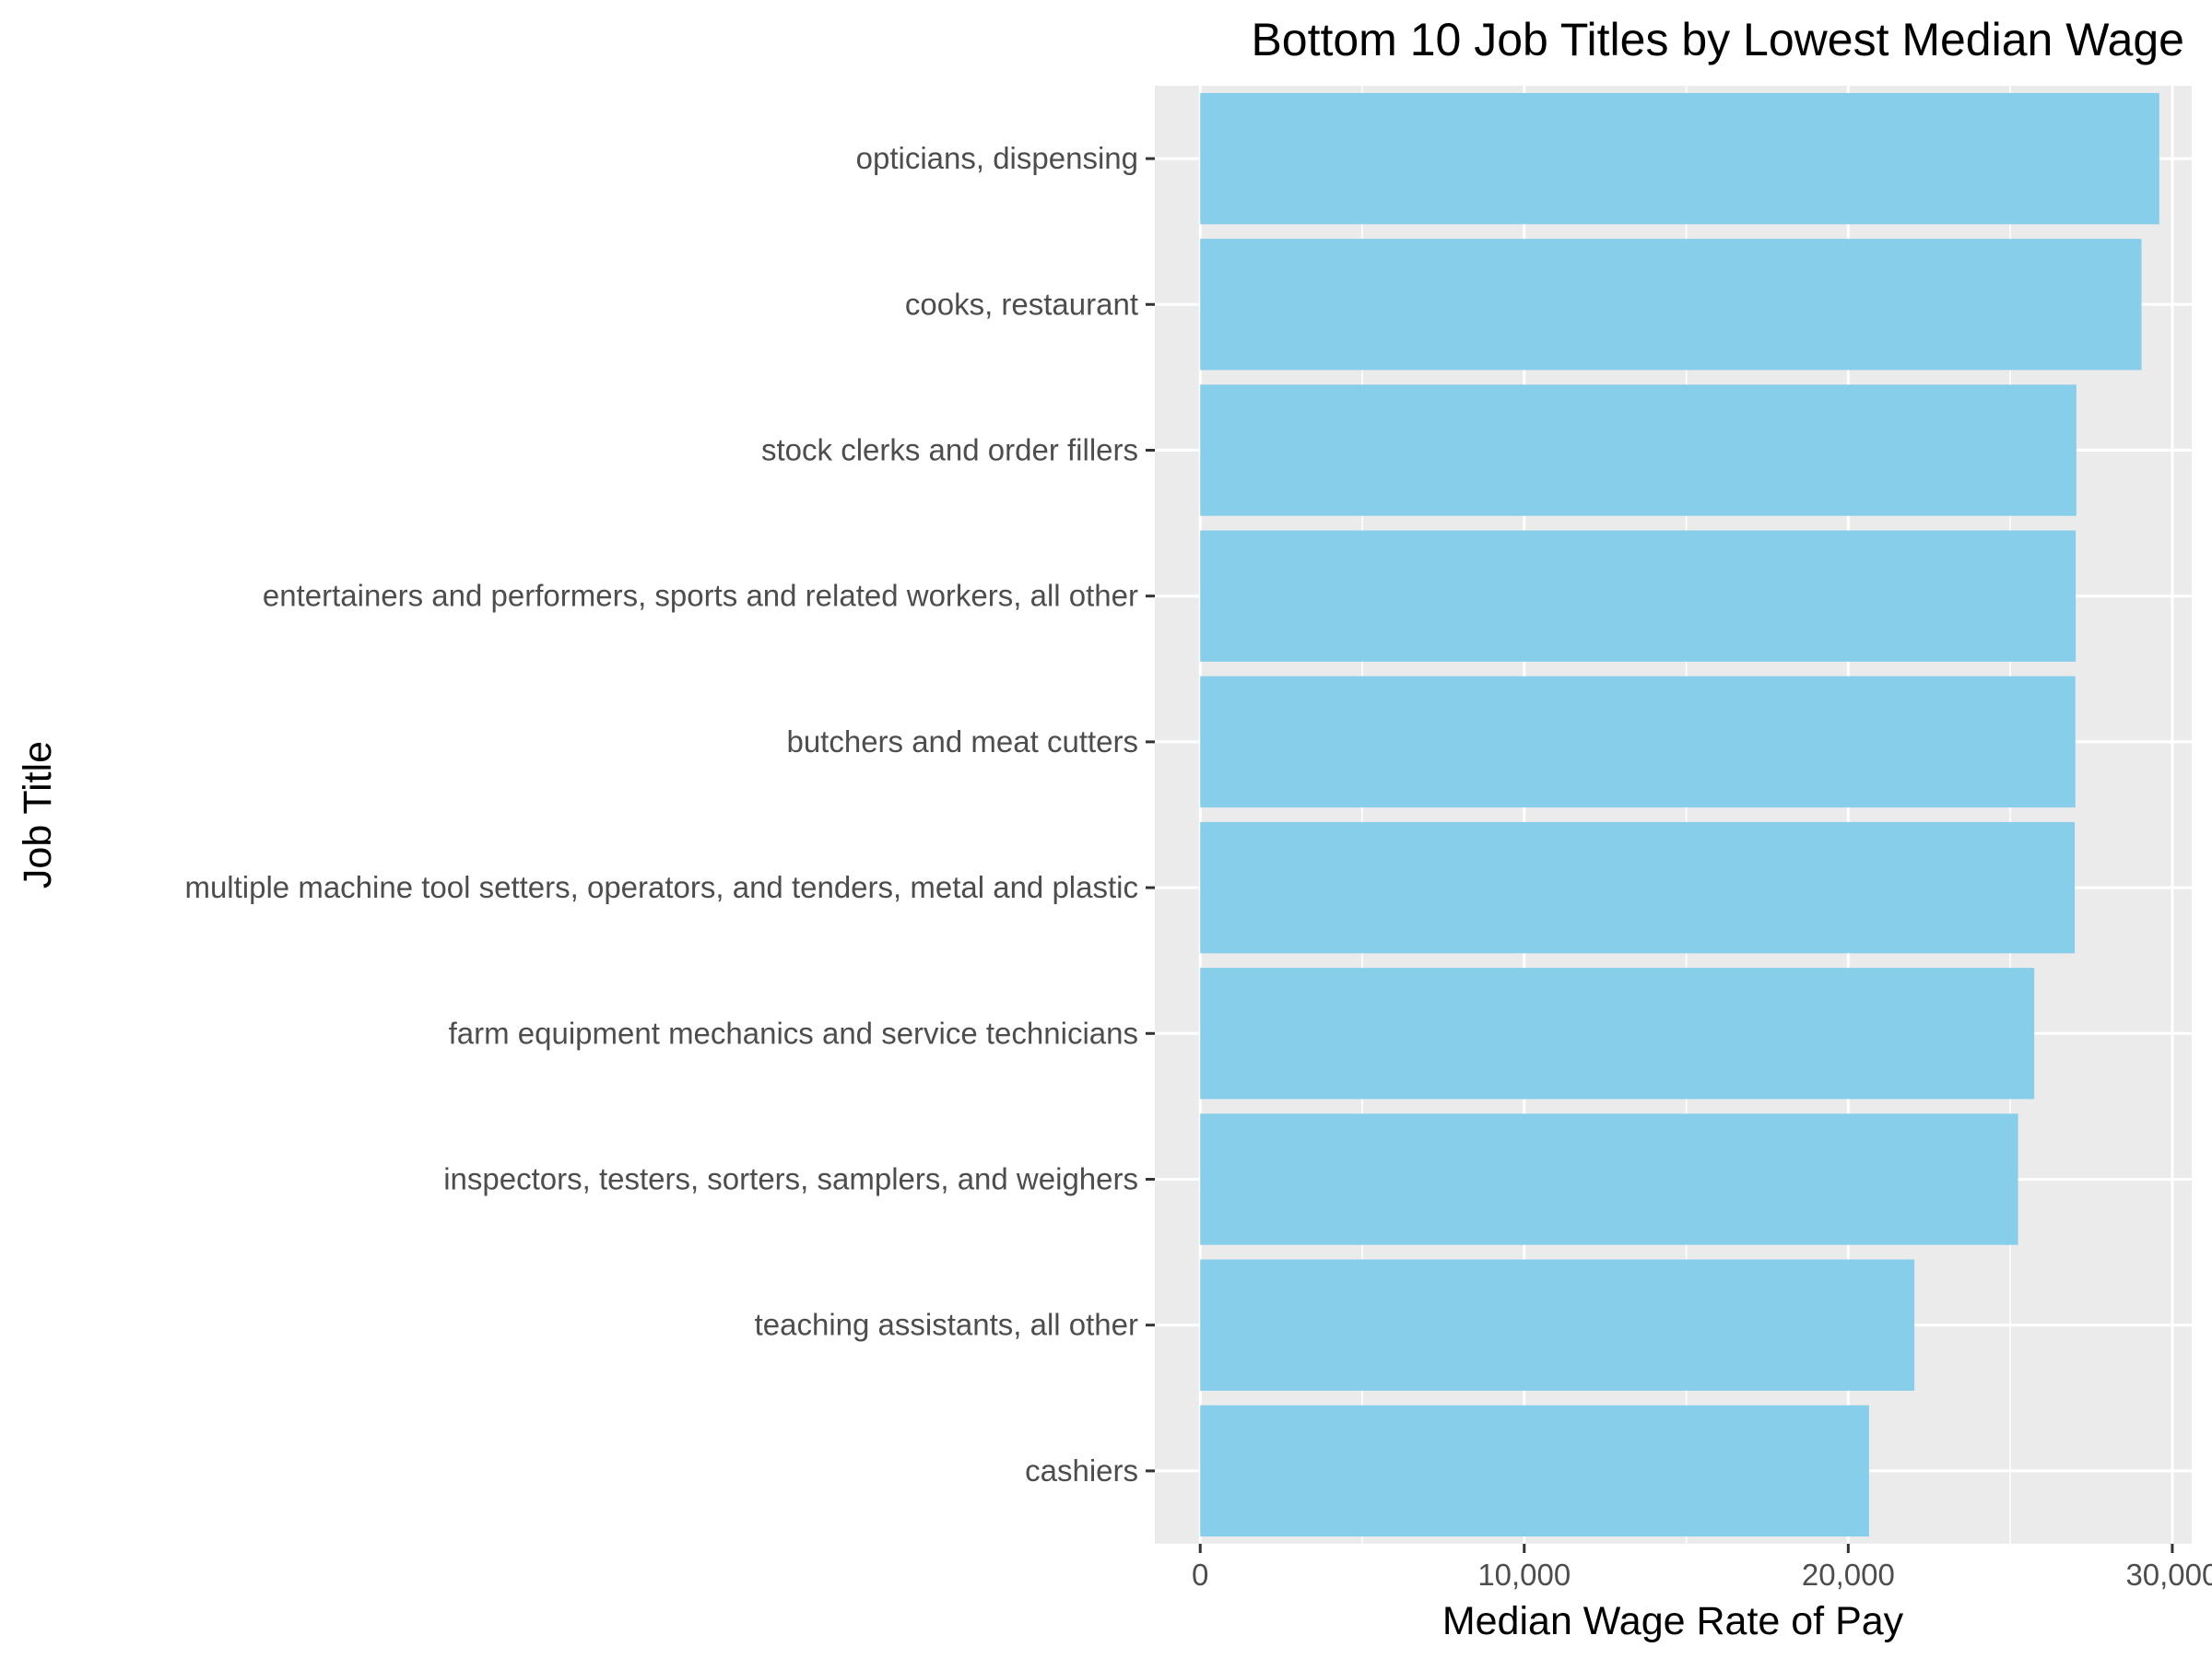 Image resolution: width=2212 pixels, height=1659 pixels. What do you see at coordinates (1081, 1470) in the screenshot?
I see `y-tick-label: cashiers` at bounding box center [1081, 1470].